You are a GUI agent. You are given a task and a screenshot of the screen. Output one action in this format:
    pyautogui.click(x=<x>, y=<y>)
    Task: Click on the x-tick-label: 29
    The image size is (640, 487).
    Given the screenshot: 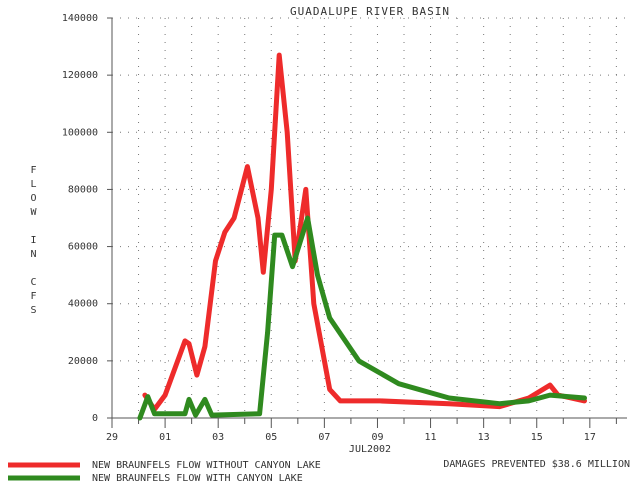 What is the action you would take?
    pyautogui.click(x=112, y=437)
    